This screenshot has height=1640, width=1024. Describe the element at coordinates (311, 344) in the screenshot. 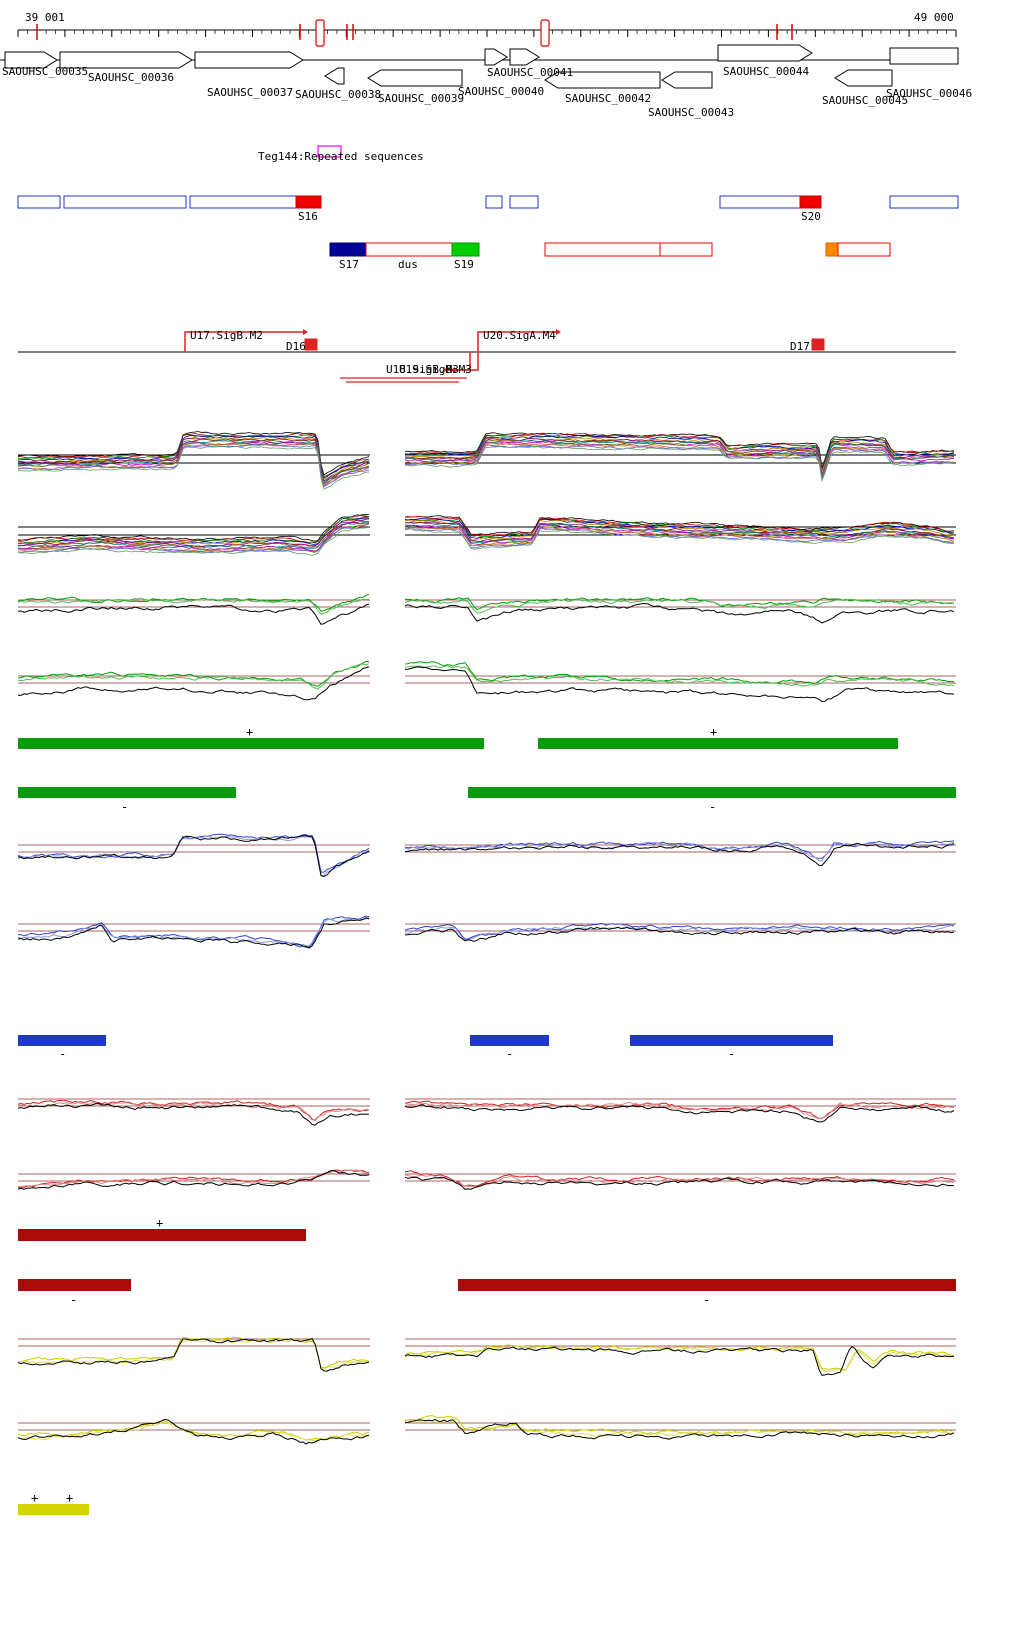

I see `terminator-box` at that location.